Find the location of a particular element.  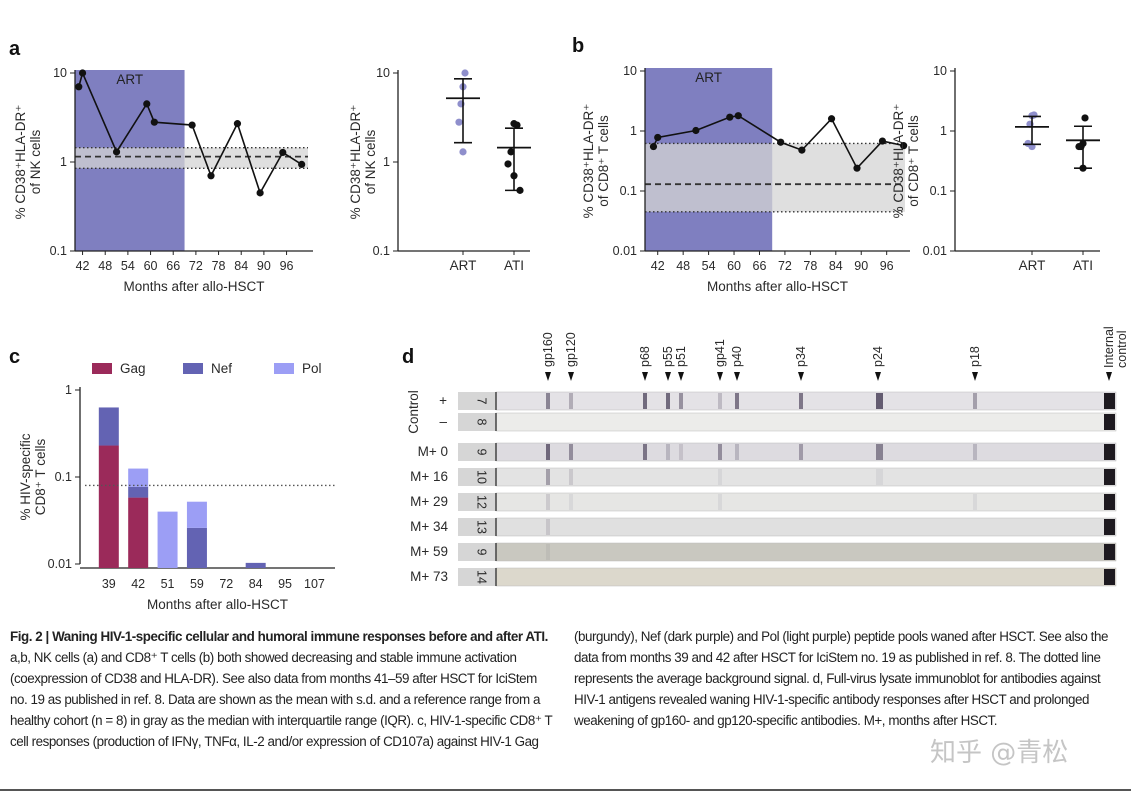

x-category-label: ATI is located at coordinates (514, 265).